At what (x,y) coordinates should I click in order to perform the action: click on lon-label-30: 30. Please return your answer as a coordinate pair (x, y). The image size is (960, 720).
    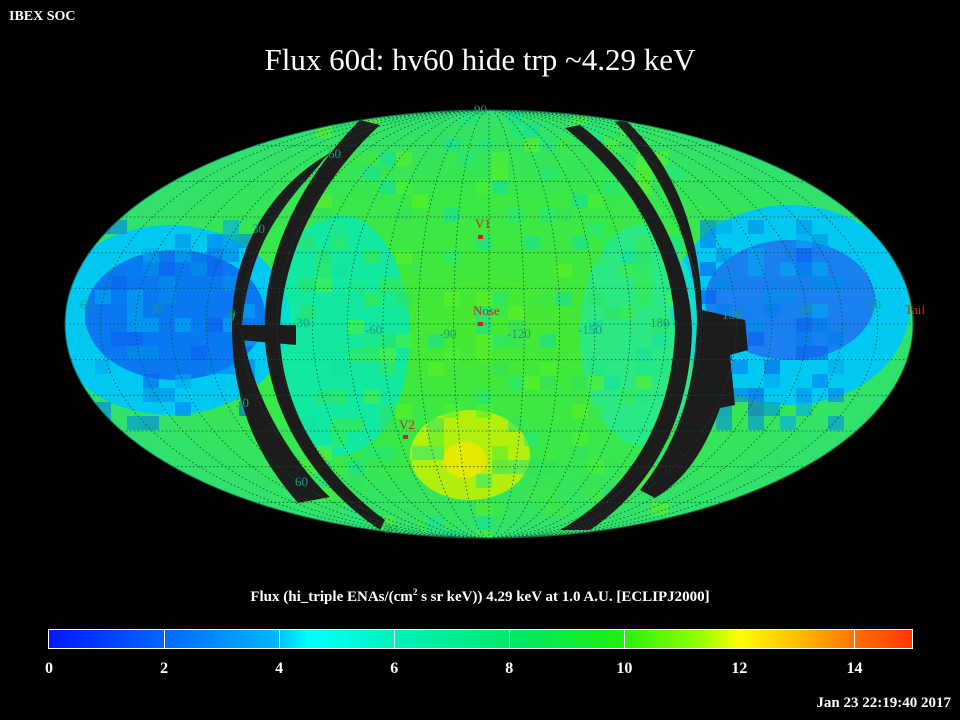
    Looking at the image, I should click on (156, 308).